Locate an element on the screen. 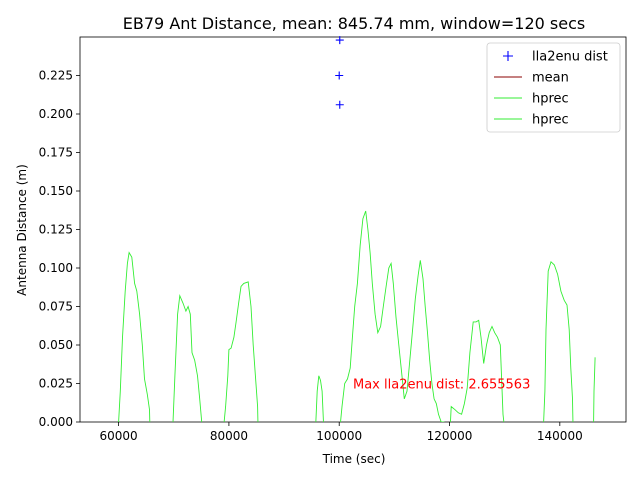 This screenshot has width=640, height=484. x-tick-label: 80000 is located at coordinates (229, 436).